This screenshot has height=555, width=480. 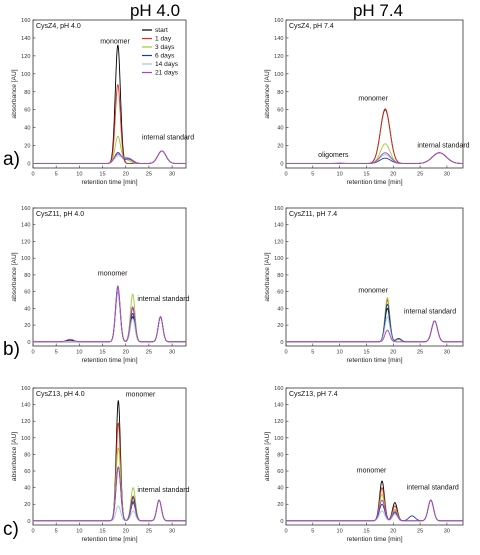 I want to click on legend-entry: start, so click(x=161, y=30).